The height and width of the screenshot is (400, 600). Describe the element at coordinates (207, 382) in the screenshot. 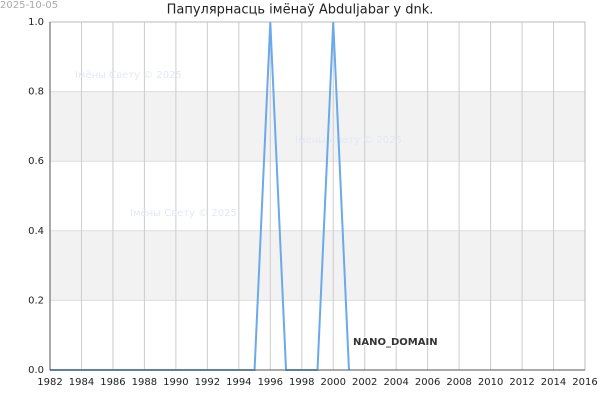

I see `x-tick-label: 1992` at that location.